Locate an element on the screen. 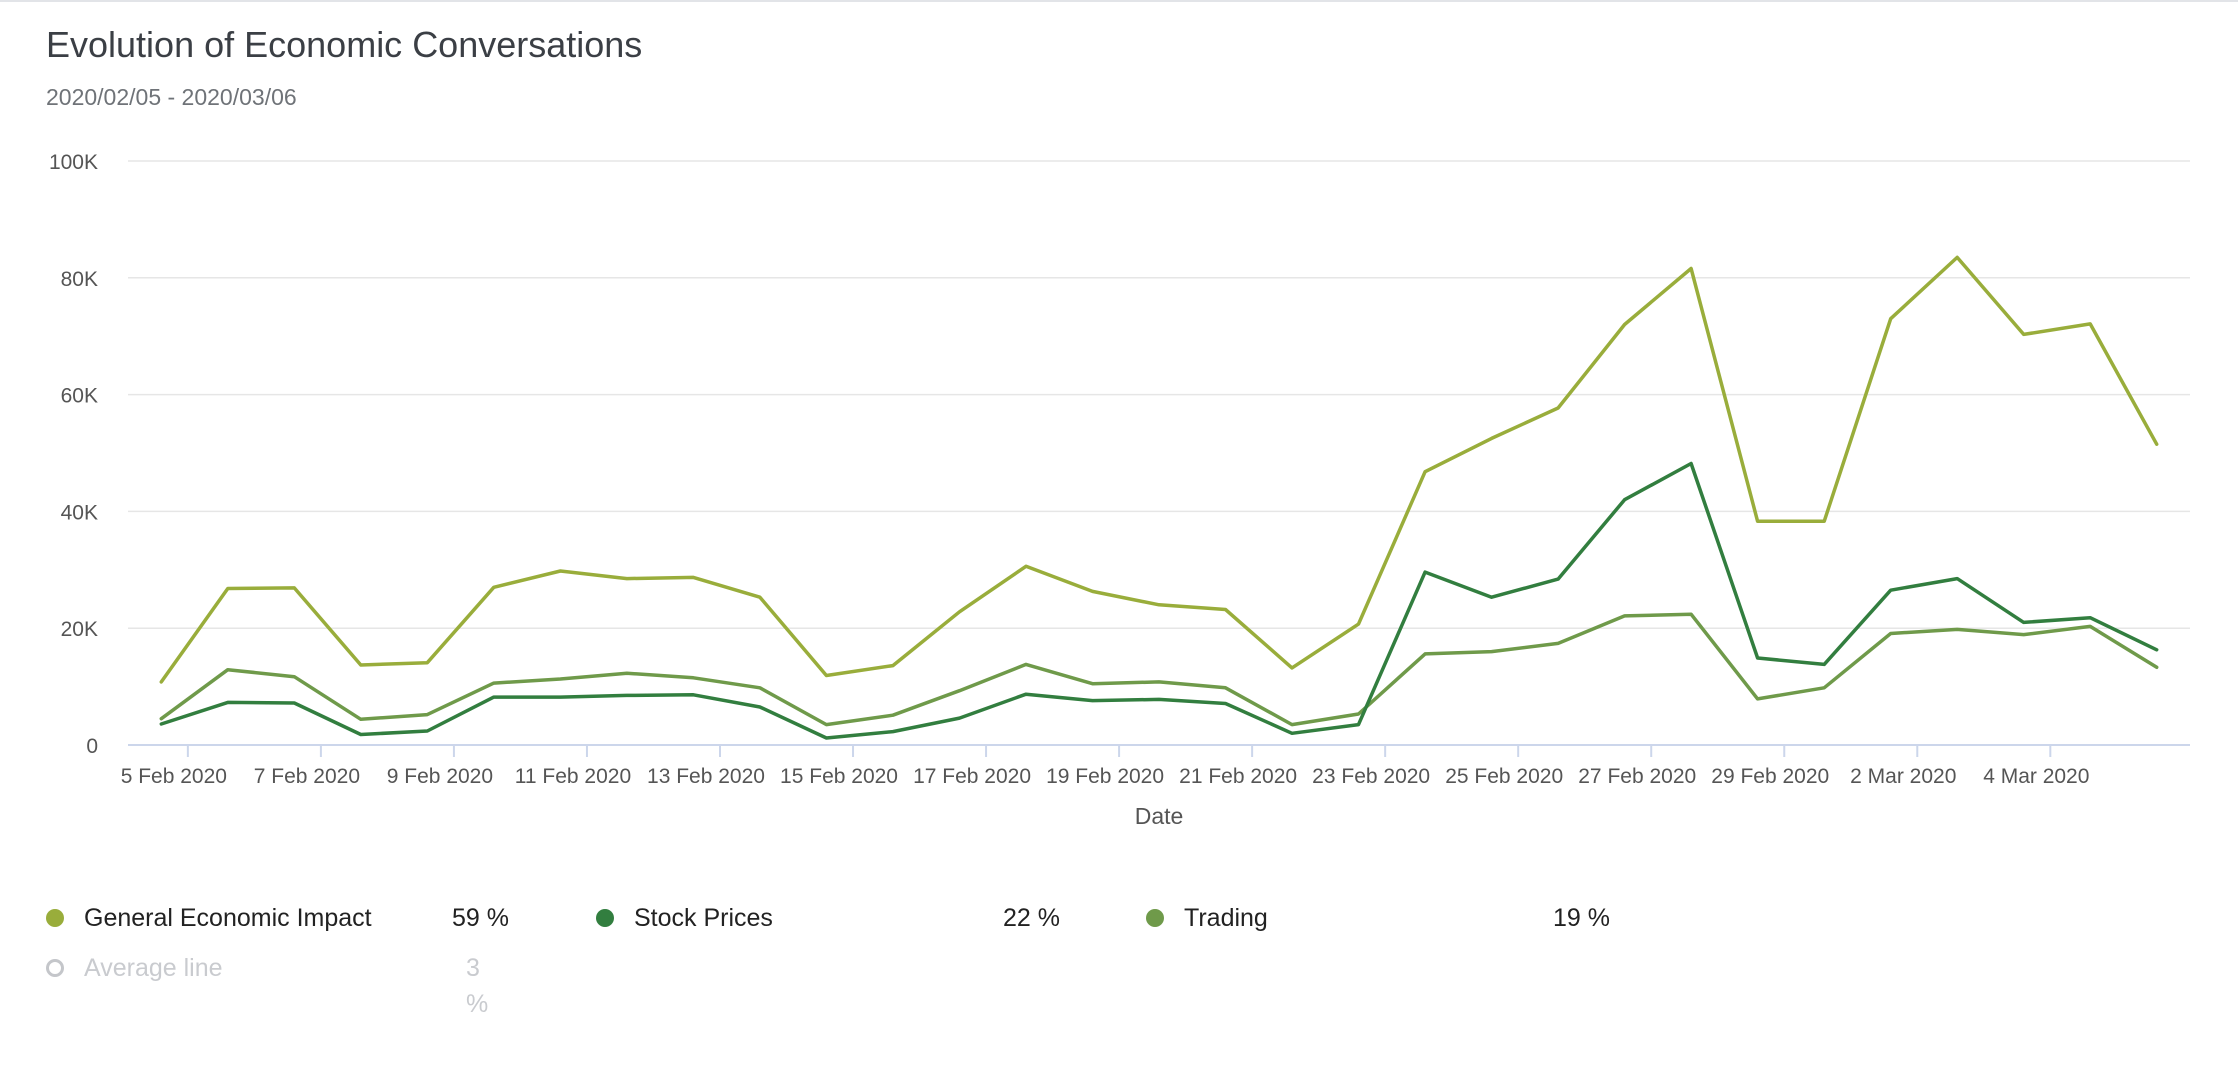 This screenshot has width=2238, height=1080. legend-item-general-economic-impact: General Economic Impact is located at coordinates (209, 918).